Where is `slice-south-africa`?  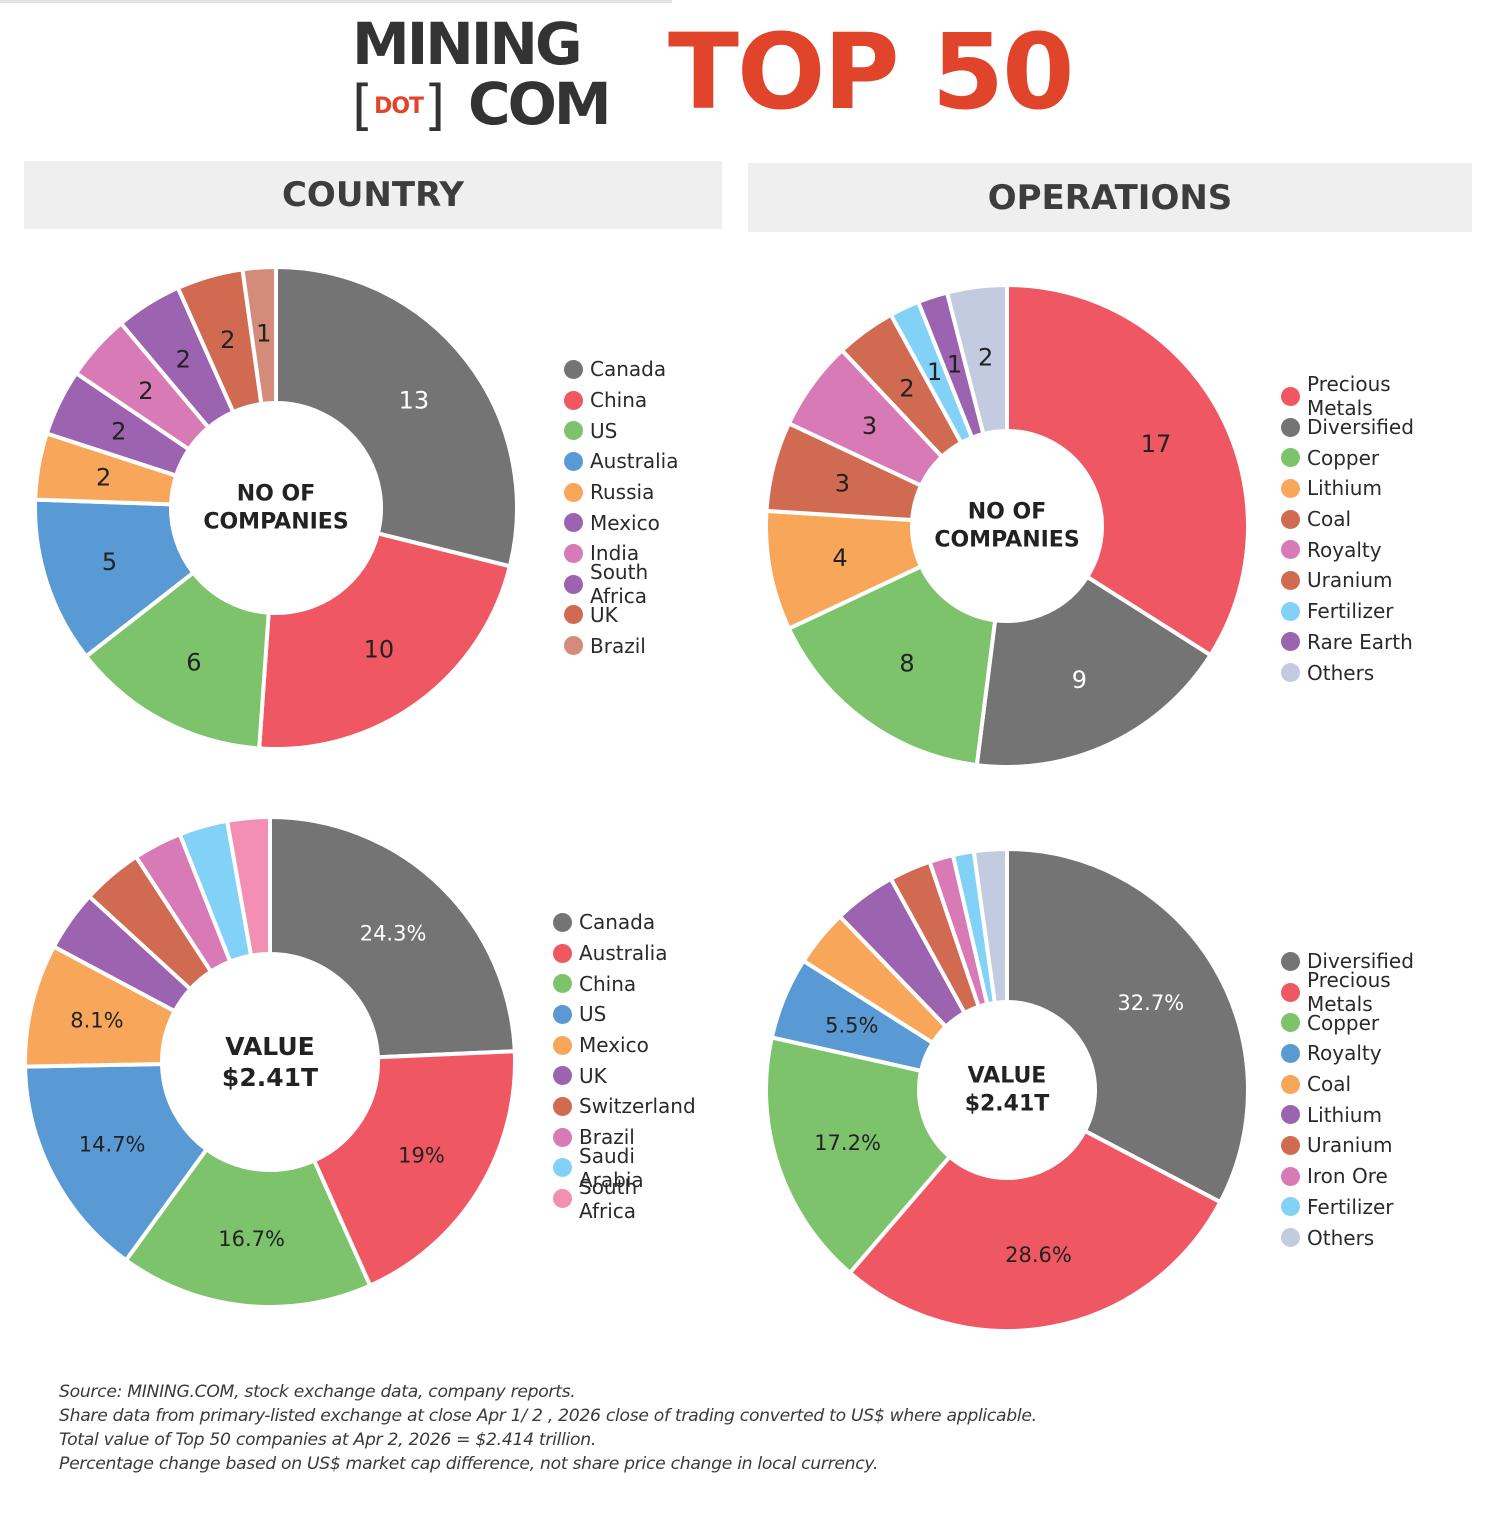 slice-south-africa is located at coordinates (248, 886).